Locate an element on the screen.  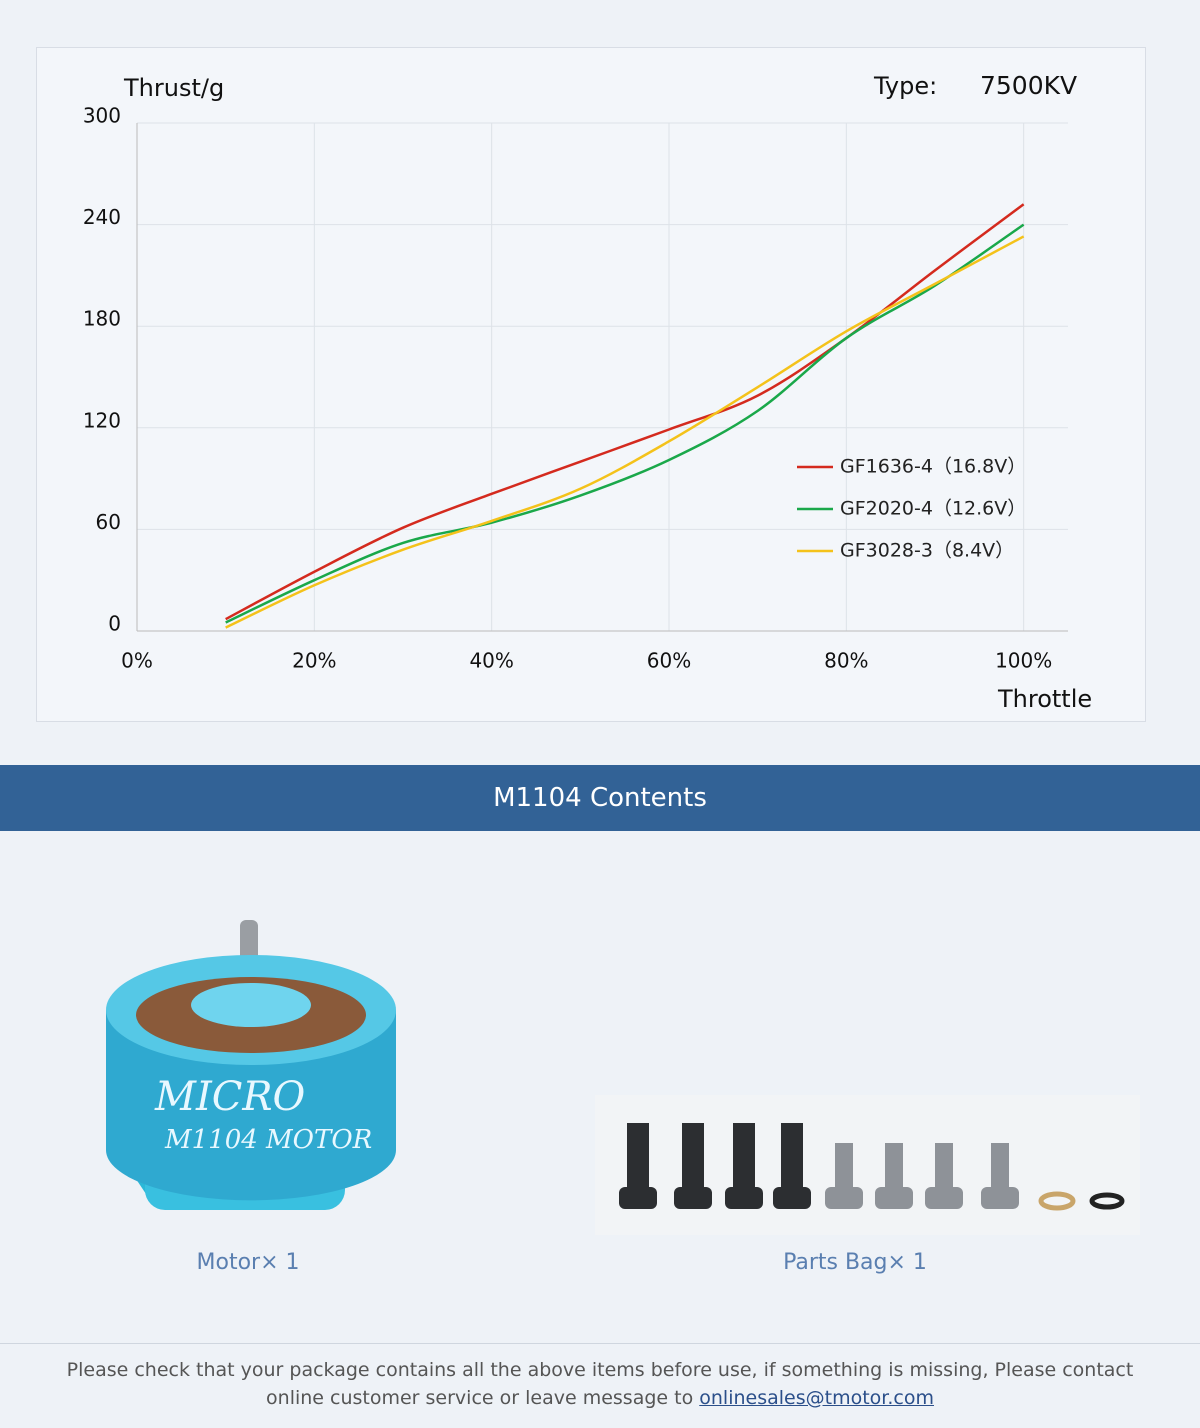
contents-title: M1104 Contents is located at coordinates (600, 798).